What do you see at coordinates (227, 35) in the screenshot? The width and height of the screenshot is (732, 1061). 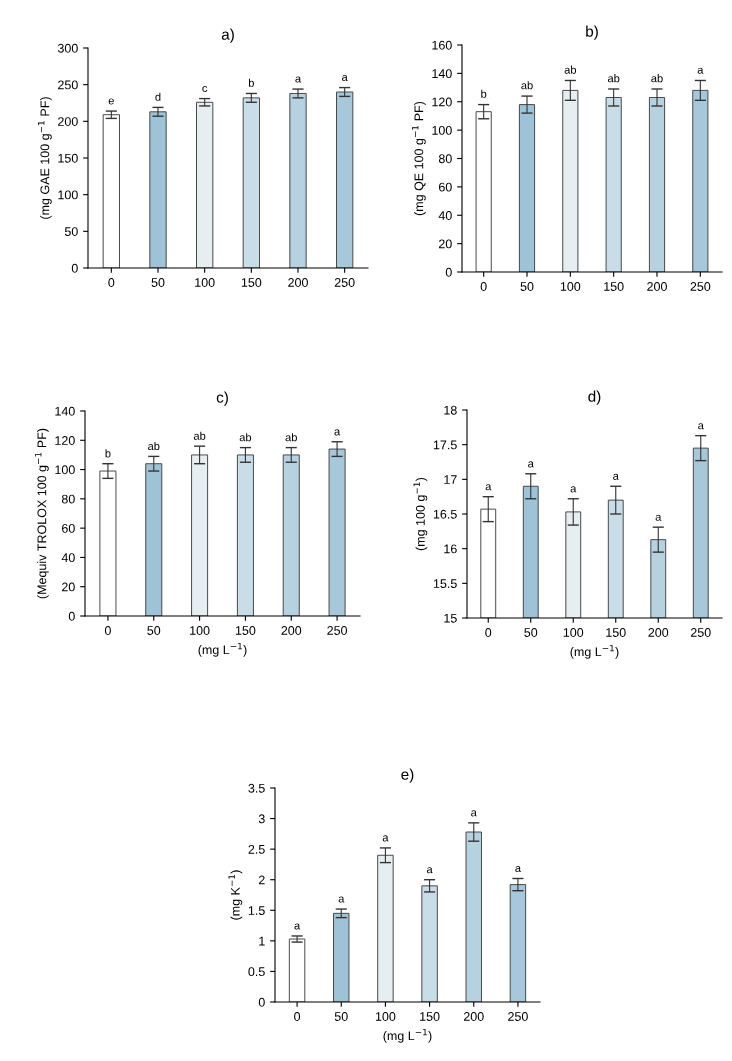 I see `chart-title: a)` at bounding box center [227, 35].